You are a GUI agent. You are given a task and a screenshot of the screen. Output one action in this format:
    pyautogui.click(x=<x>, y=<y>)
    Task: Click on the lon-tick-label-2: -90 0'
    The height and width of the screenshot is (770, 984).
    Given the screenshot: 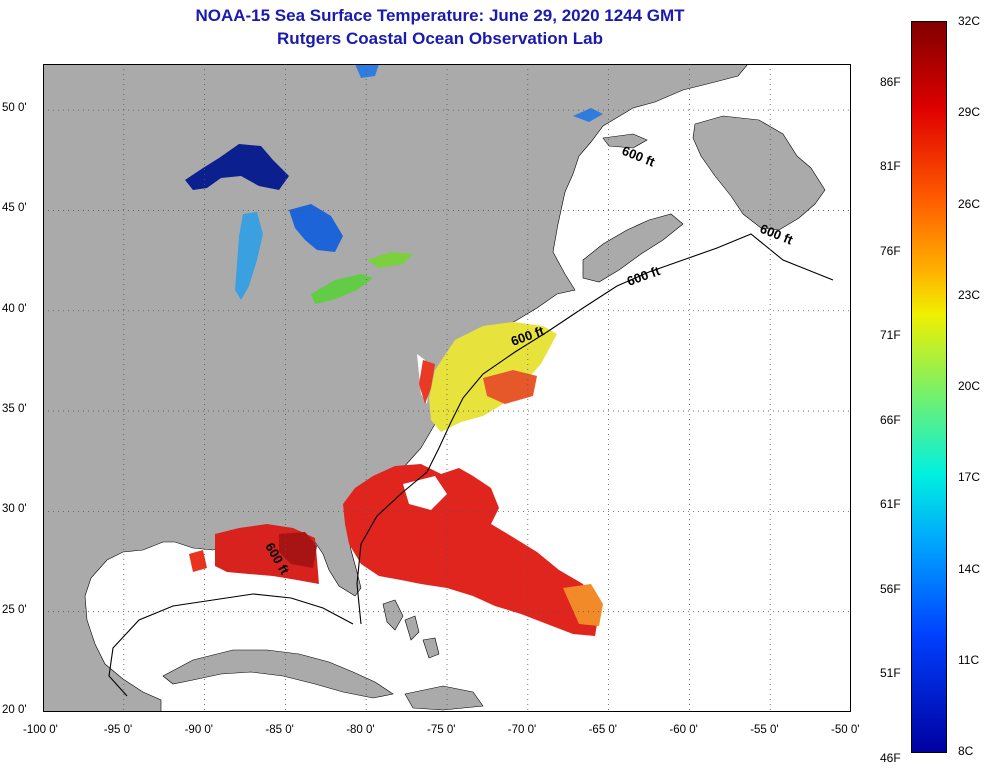 What is the action you would take?
    pyautogui.click(x=199, y=730)
    